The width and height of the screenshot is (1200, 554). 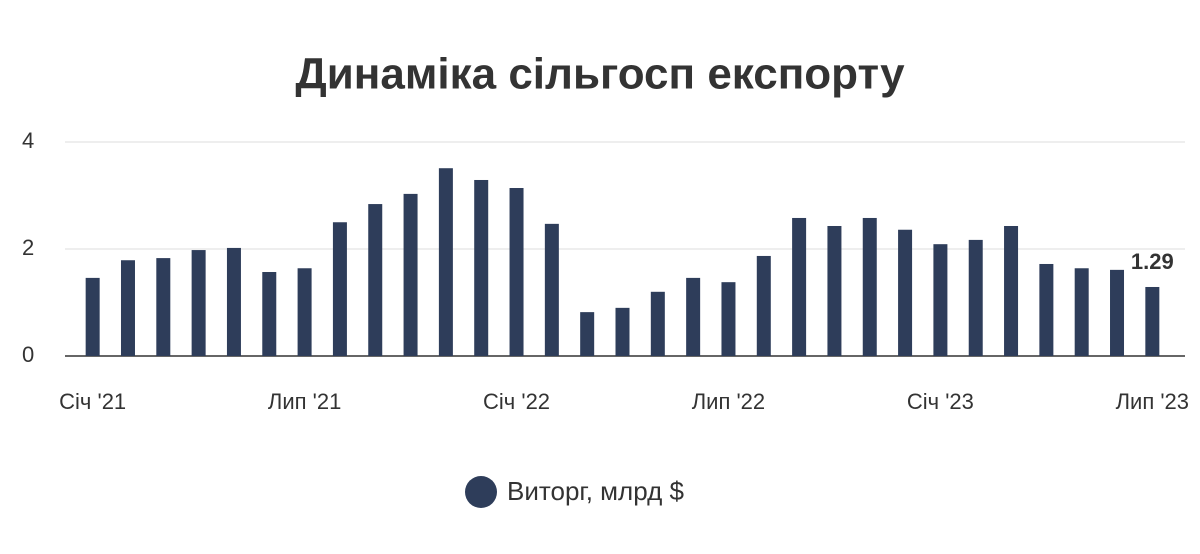 I want to click on data-label: 1.29, so click(x=1152, y=261).